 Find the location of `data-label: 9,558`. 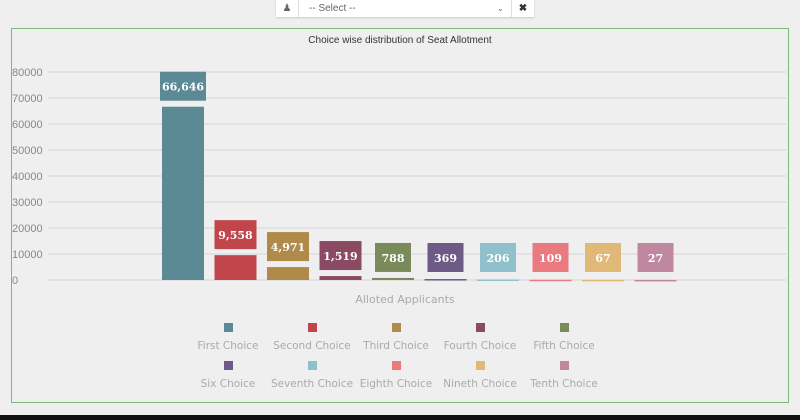

data-label: 9,558 is located at coordinates (235, 235).